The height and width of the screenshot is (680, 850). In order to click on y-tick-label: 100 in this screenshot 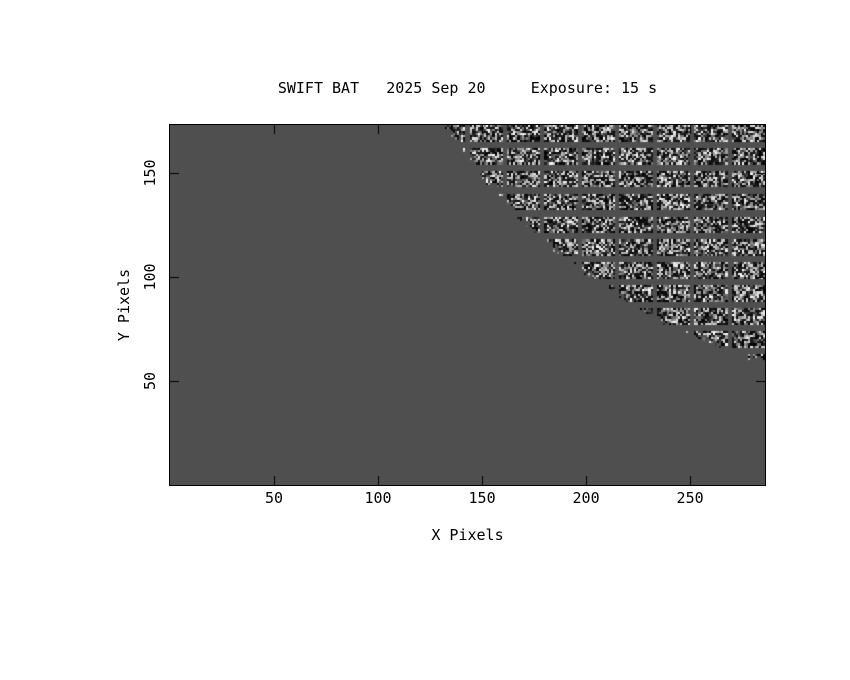, I will do `click(150, 277)`.